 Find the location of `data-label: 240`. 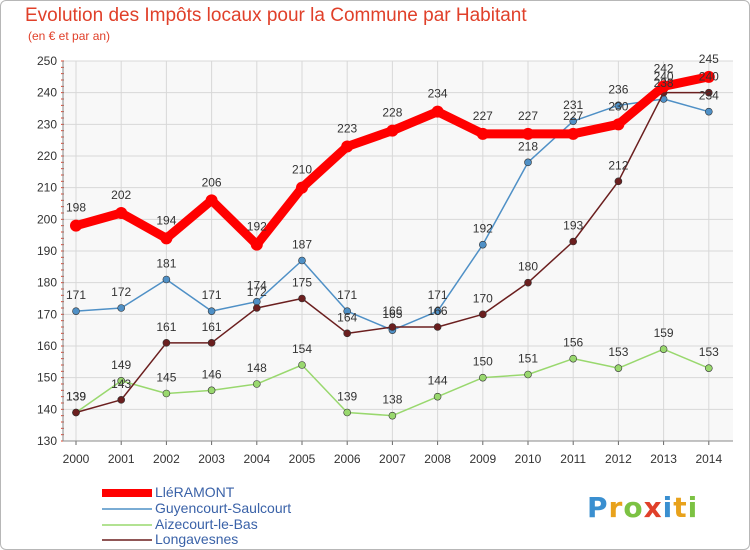

data-label: 240 is located at coordinates (664, 77).